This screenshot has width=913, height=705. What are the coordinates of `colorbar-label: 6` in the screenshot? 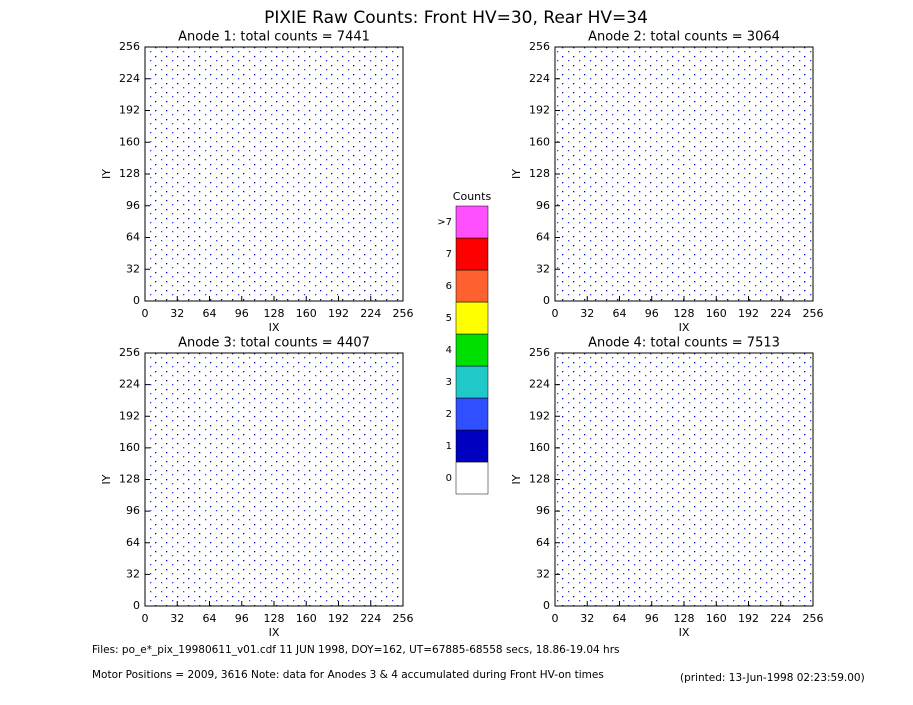 It's located at (449, 286).